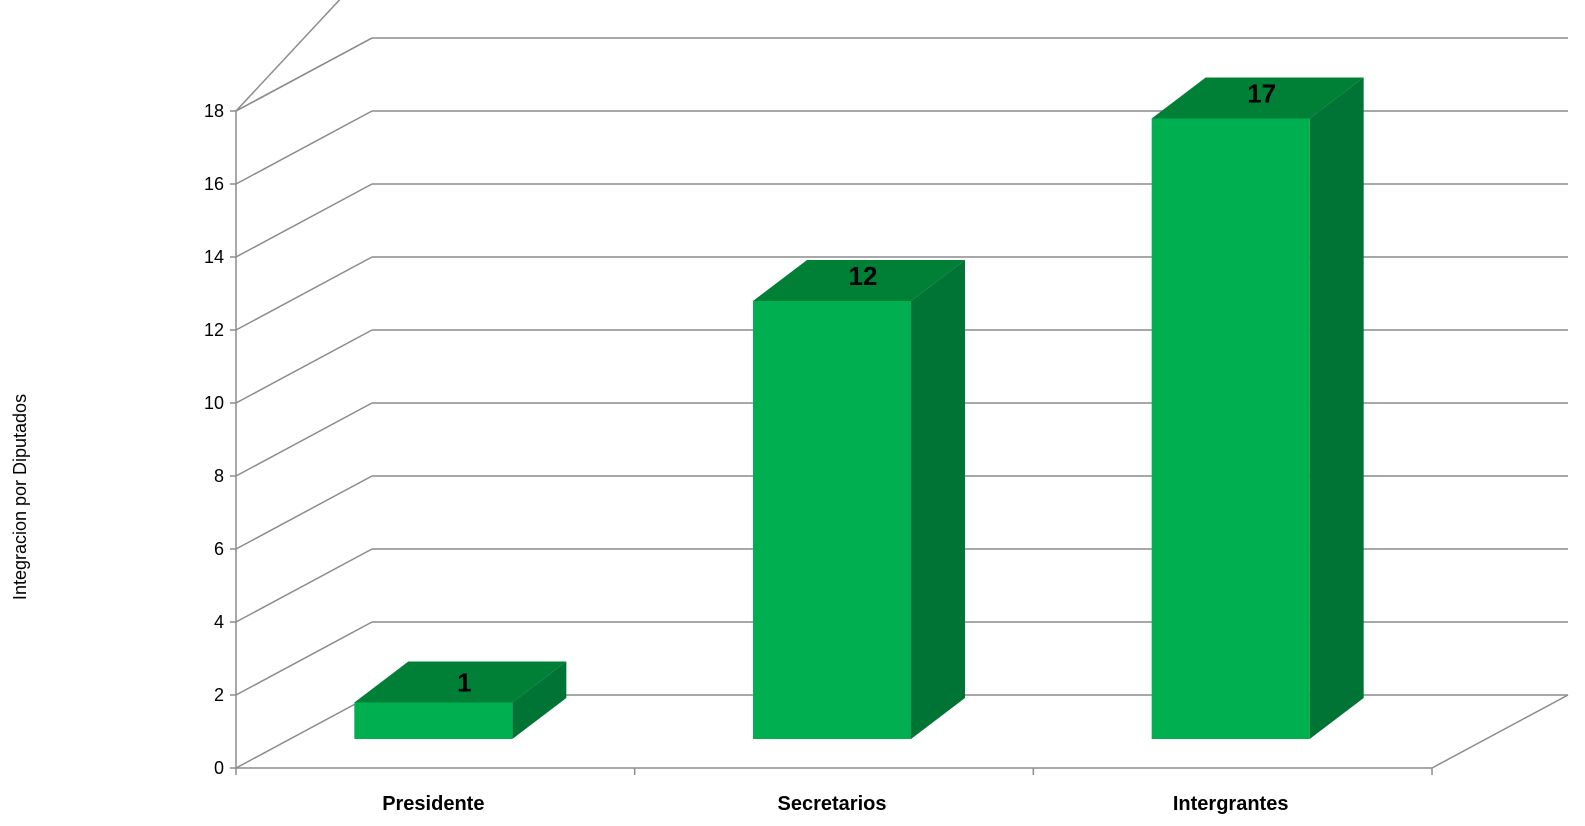  Describe the element at coordinates (1500, 731) in the screenshot. I see `floor-right-edge` at that location.